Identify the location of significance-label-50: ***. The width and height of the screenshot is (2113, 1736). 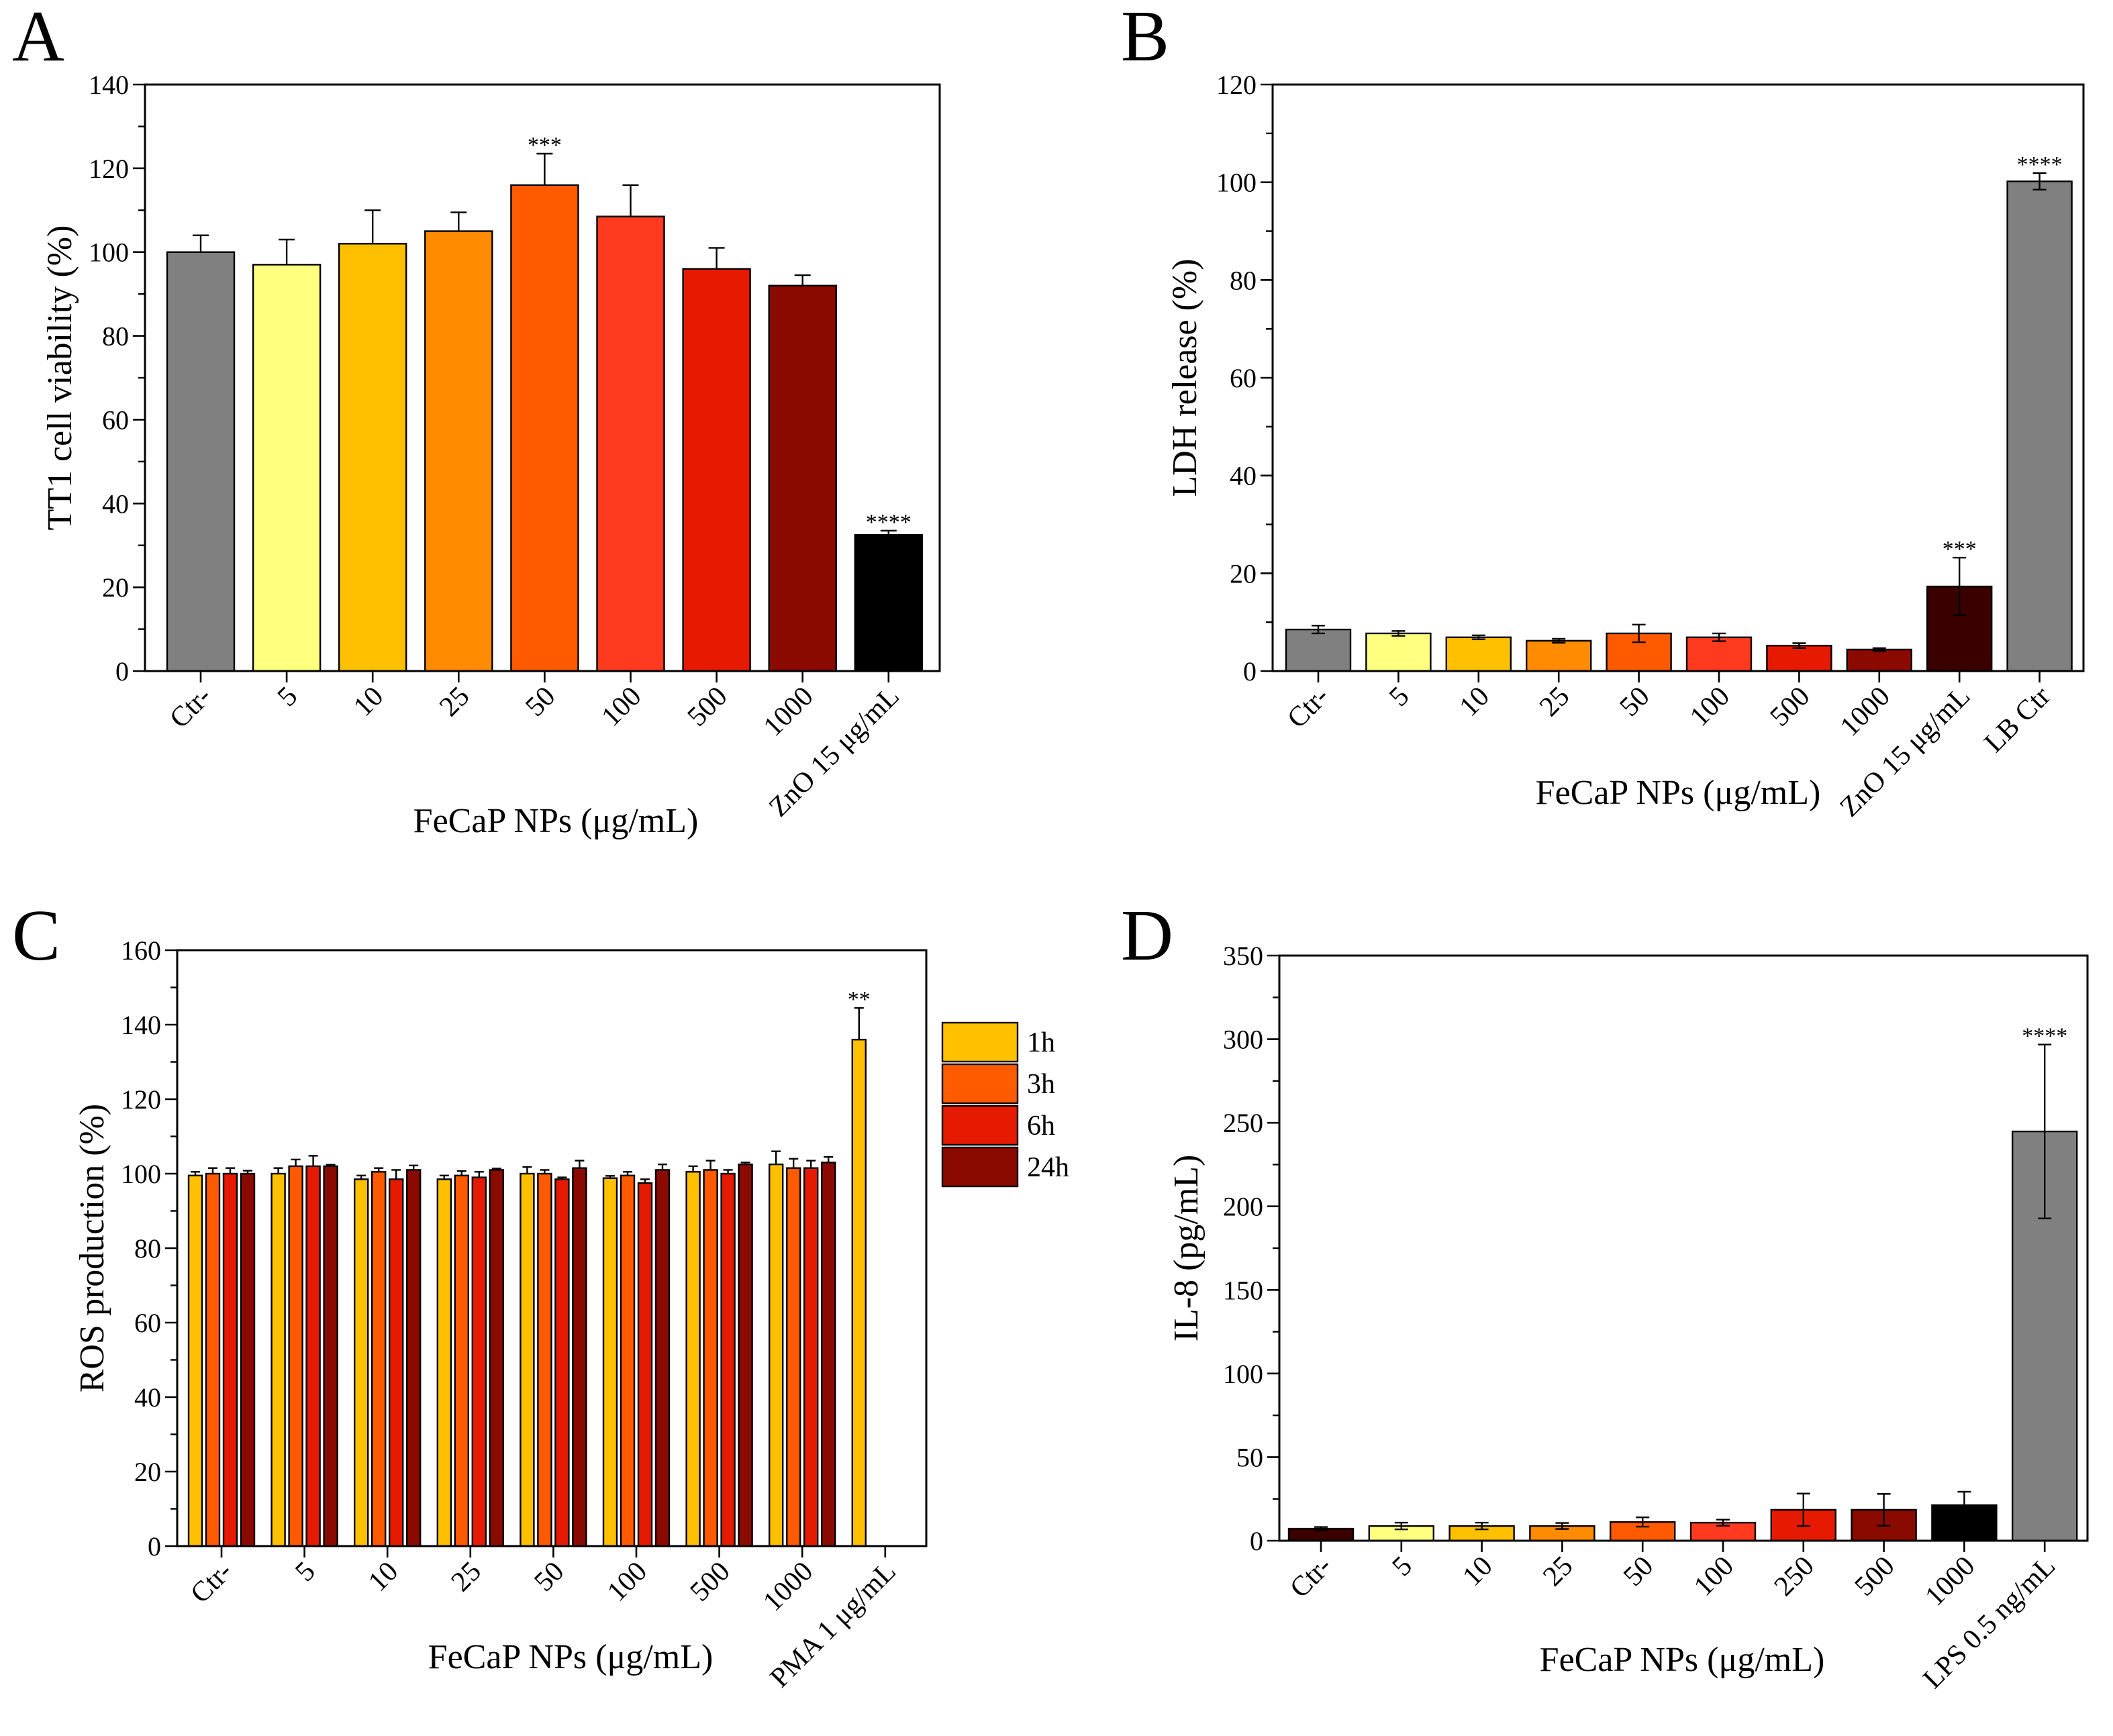
(545, 145).